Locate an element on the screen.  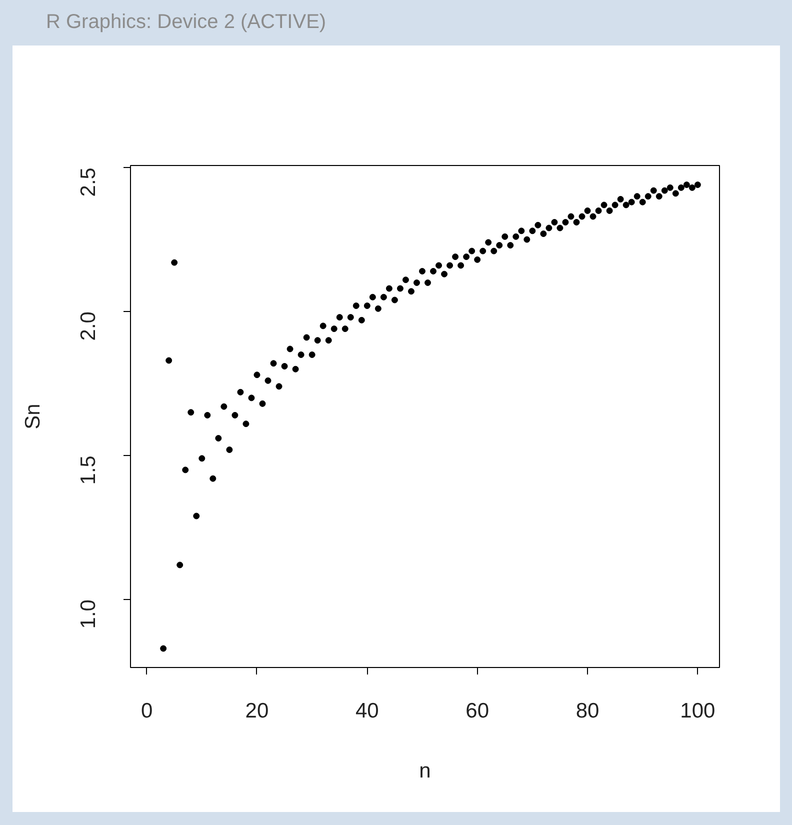
y-tick-label: 1.5 is located at coordinates (88, 470).